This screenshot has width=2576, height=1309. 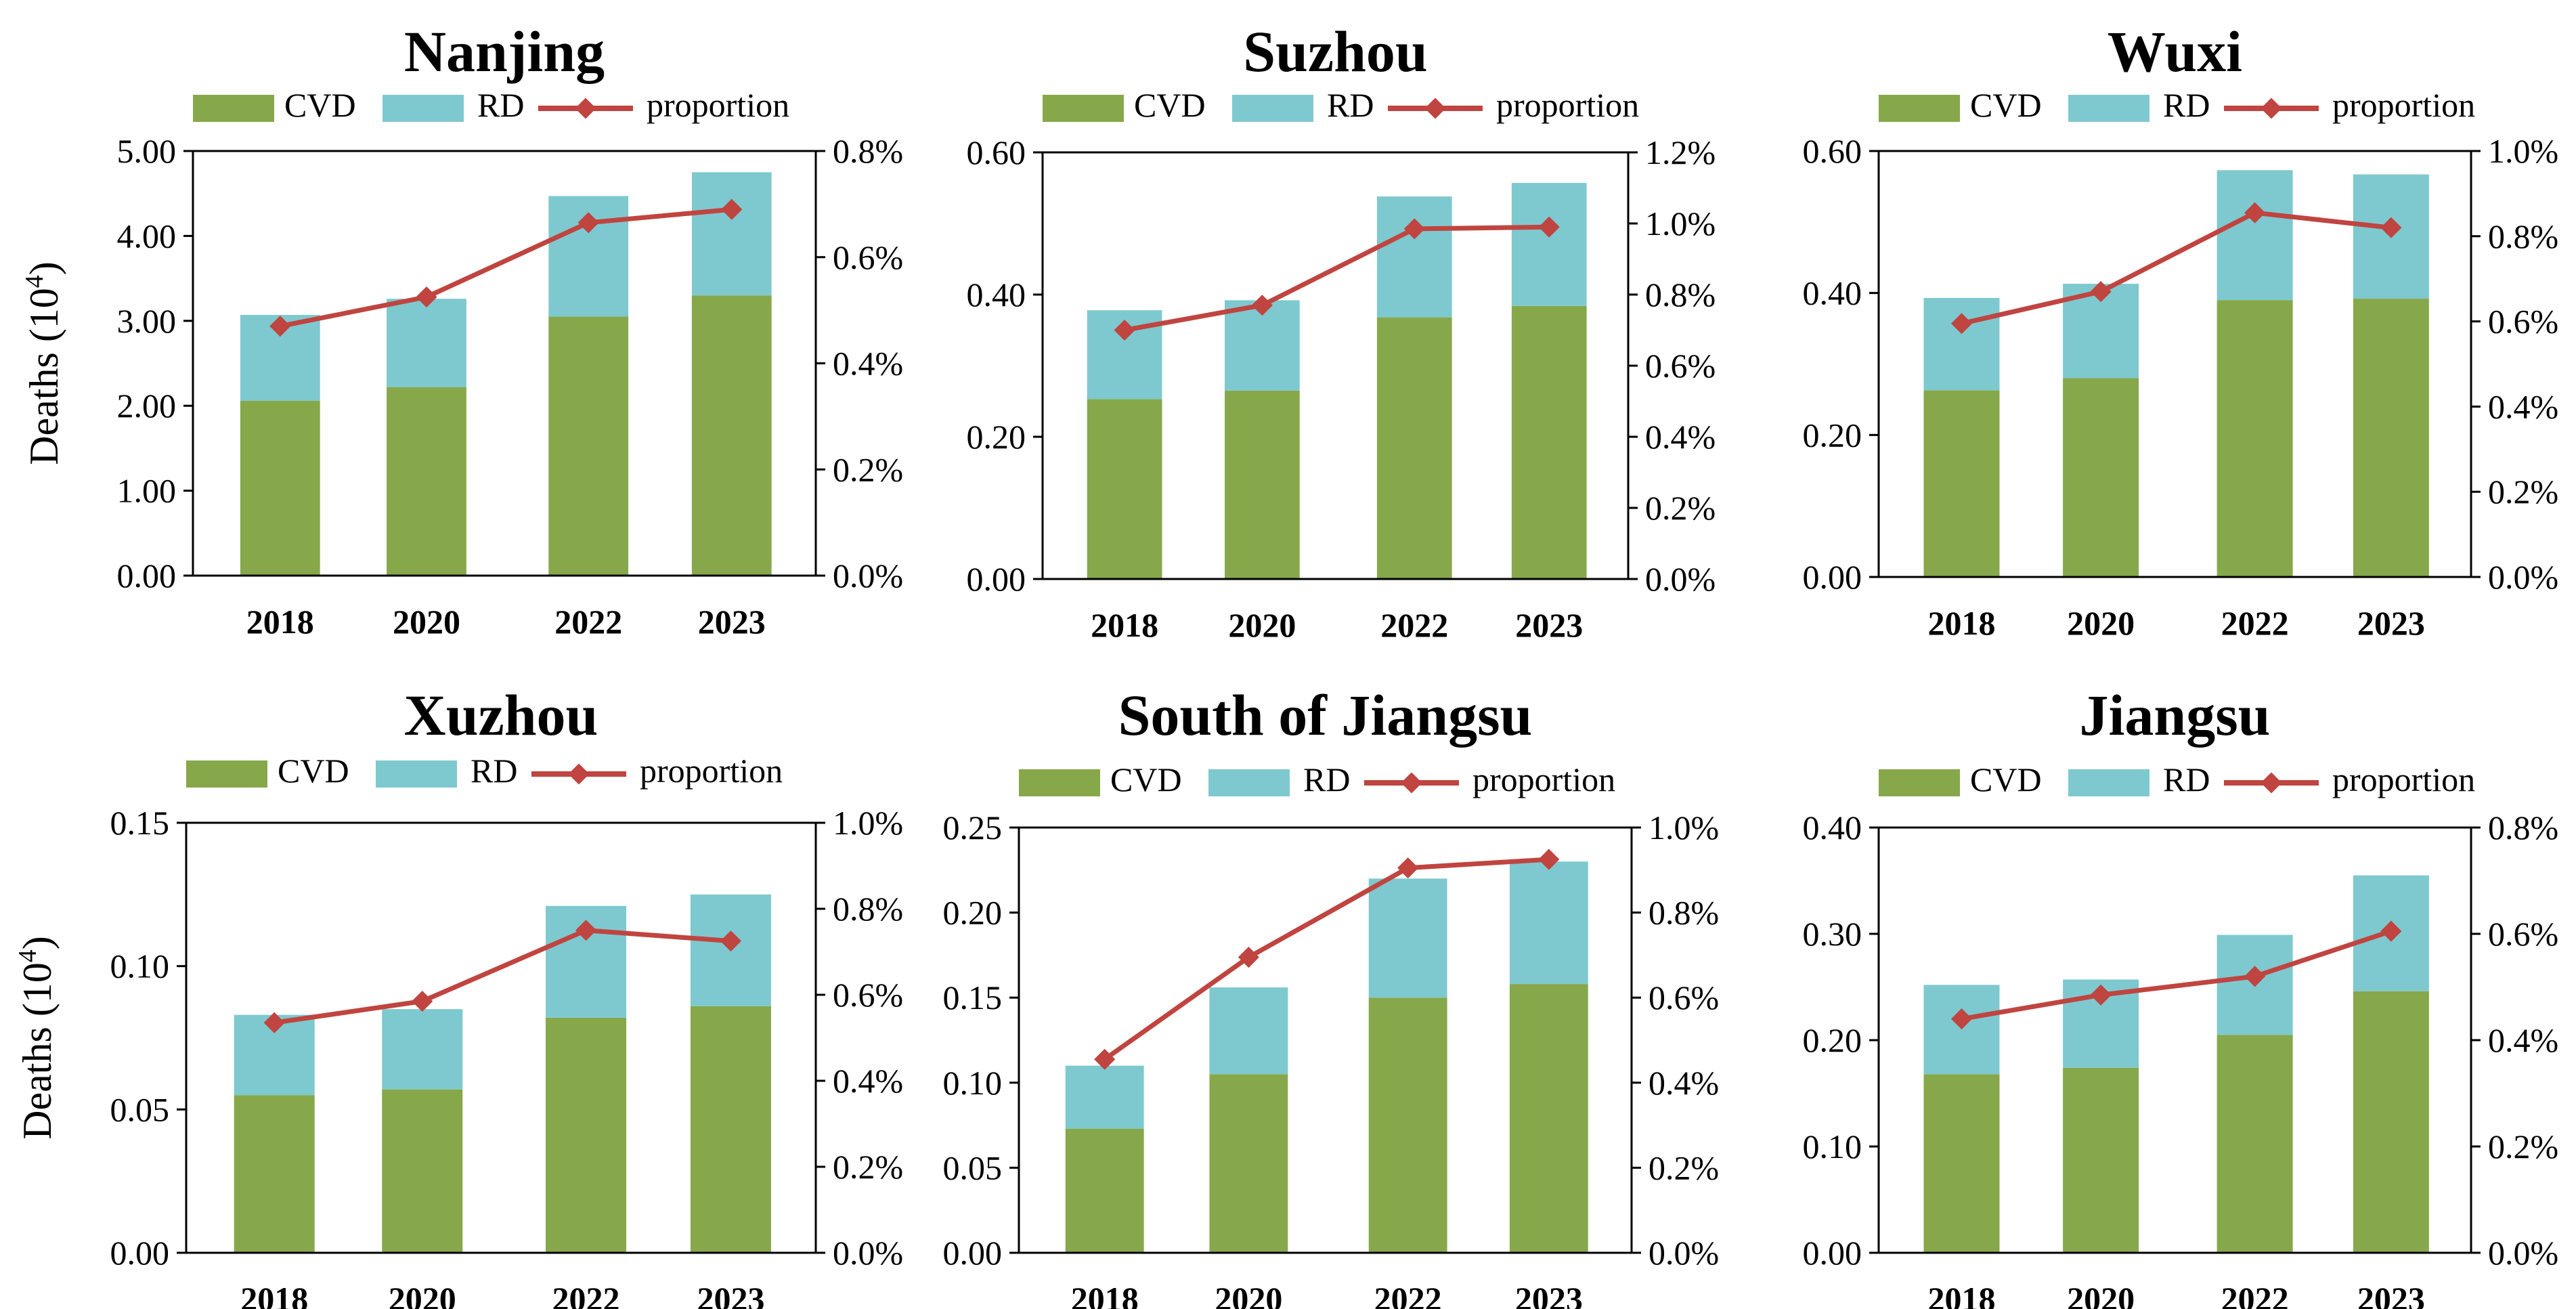 What do you see at coordinates (1335, 52) in the screenshot?
I see `chart-title: Suzhou` at bounding box center [1335, 52].